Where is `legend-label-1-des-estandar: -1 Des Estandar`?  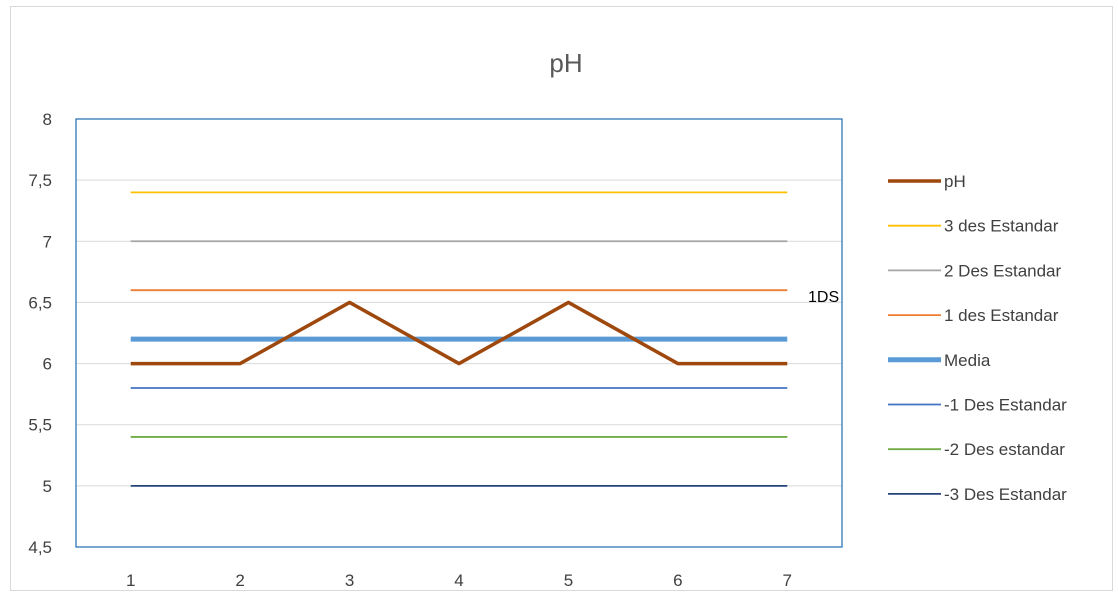
legend-label-1-des-estandar: -1 Des Estandar is located at coordinates (1005, 405).